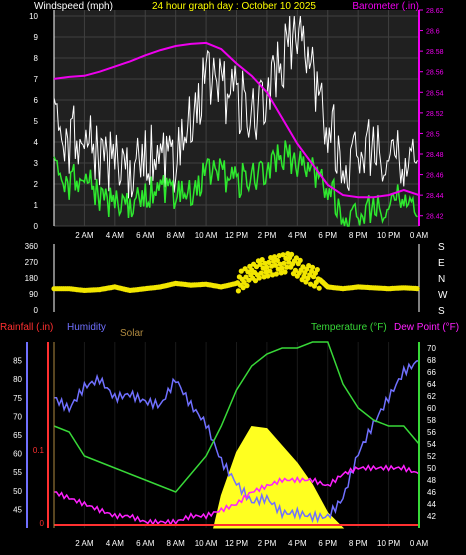  I want to click on temp-ytick-label: 52, so click(431, 456).